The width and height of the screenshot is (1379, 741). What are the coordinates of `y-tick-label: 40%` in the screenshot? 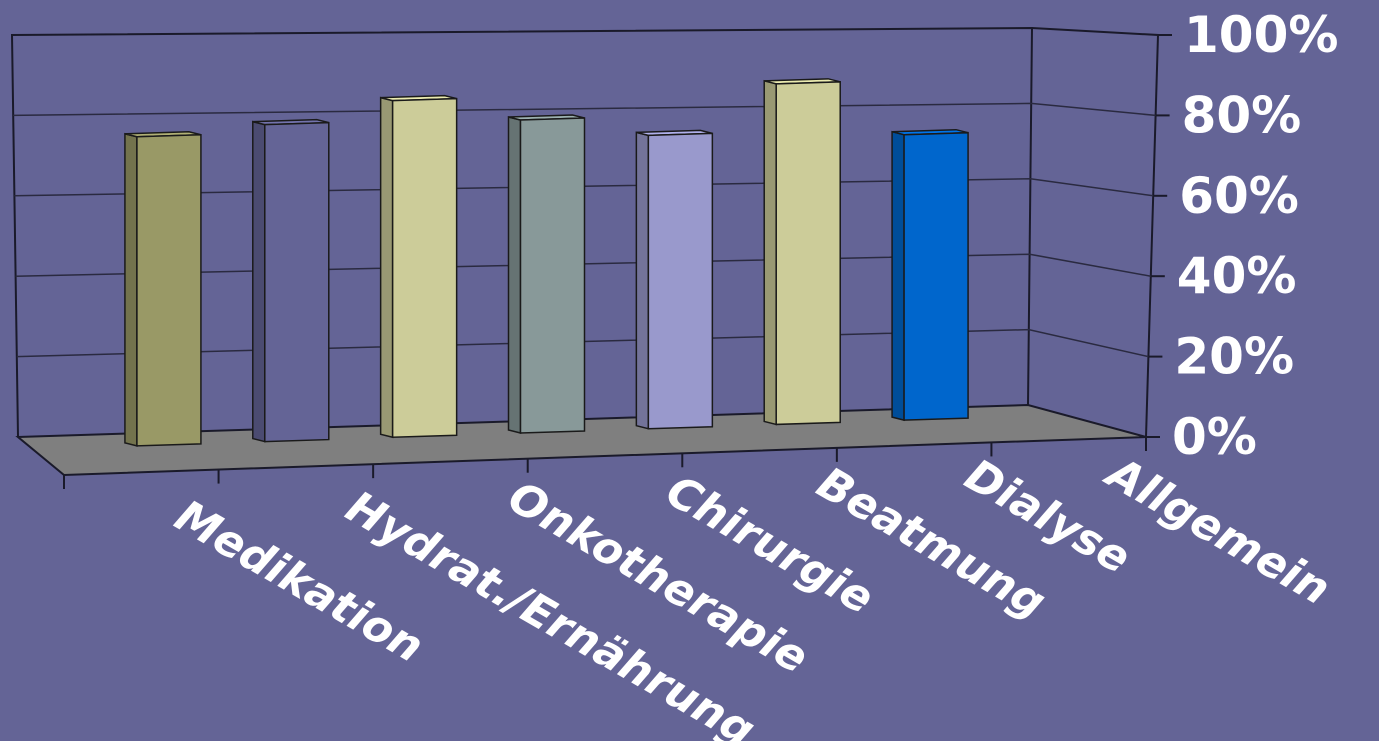 It's located at (1237, 276).